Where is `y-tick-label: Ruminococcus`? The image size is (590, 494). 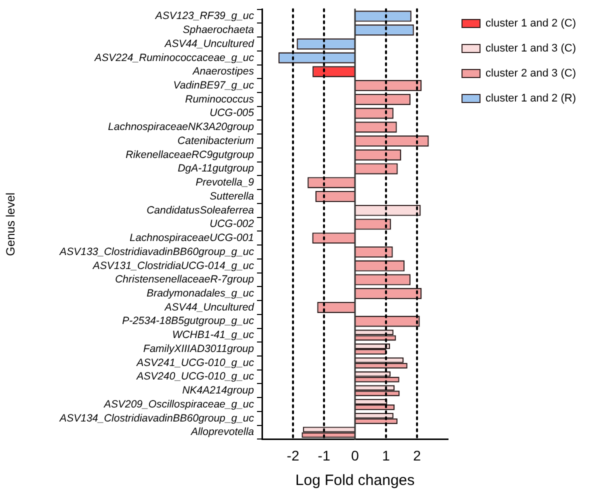
y-tick-label: Ruminococcus is located at coordinates (220, 99).